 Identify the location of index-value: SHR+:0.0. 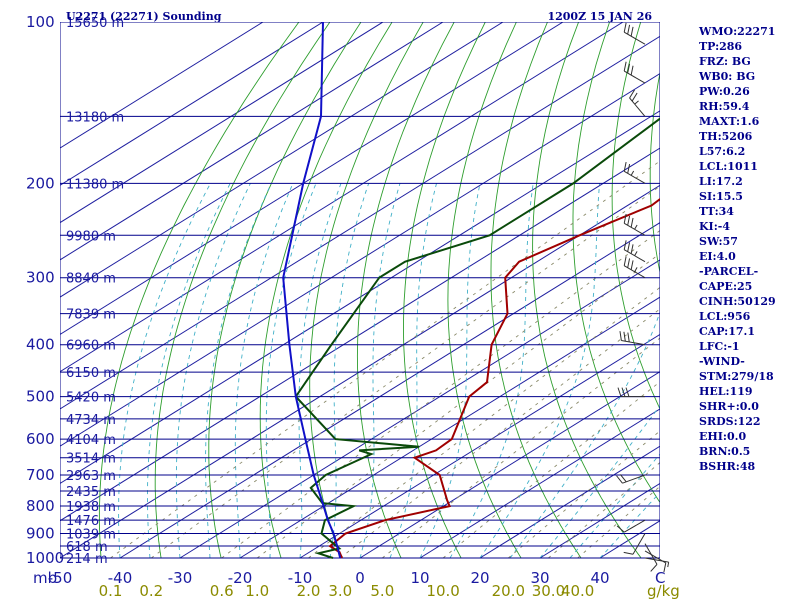
(729, 406).